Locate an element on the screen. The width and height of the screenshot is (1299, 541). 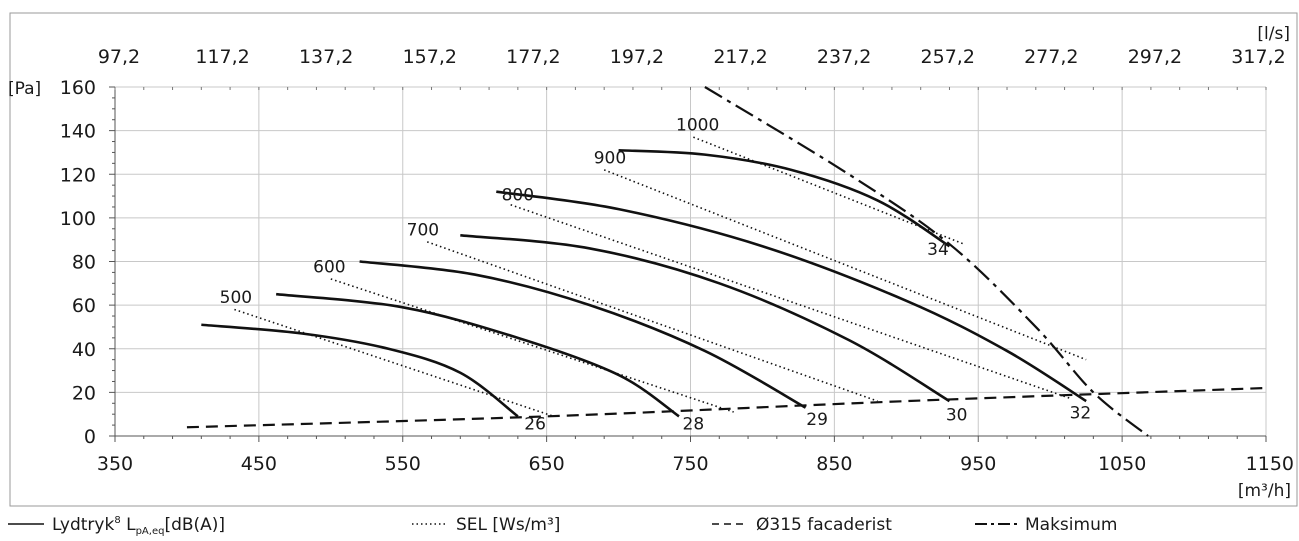
x2-tick-label: 197,2 is located at coordinates (637, 57).